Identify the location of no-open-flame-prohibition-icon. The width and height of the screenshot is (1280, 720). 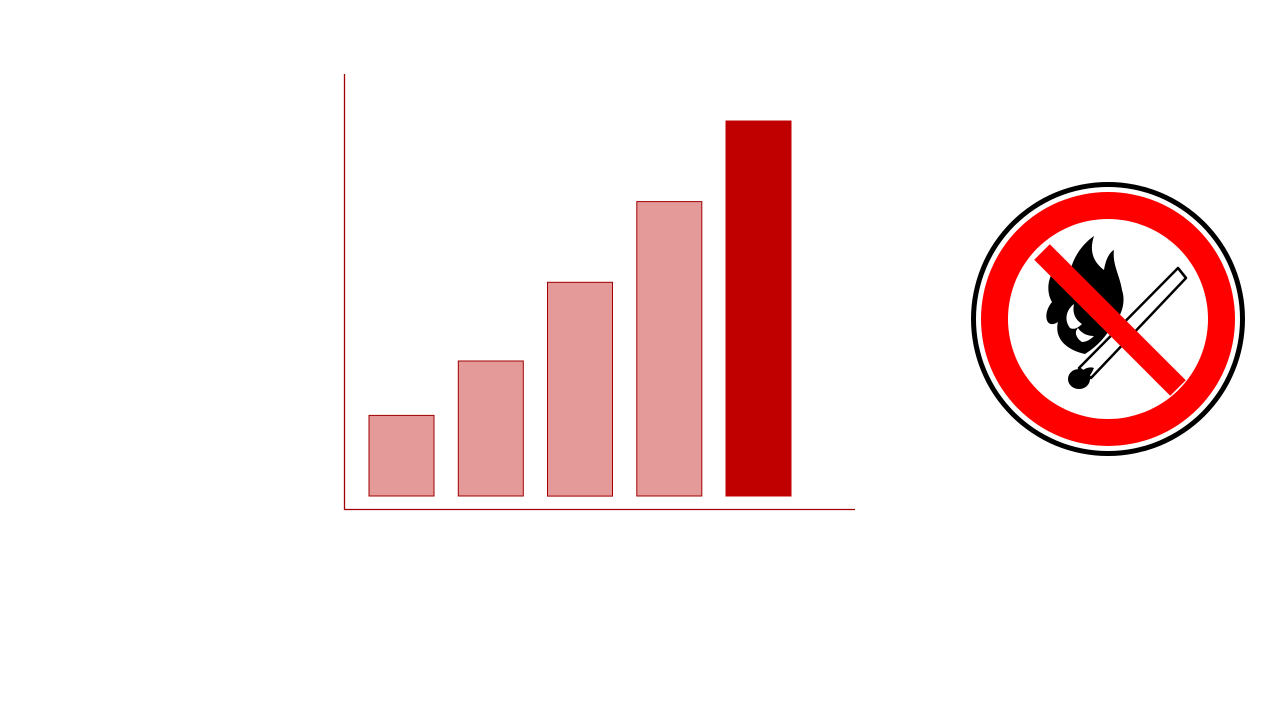
(1108, 319).